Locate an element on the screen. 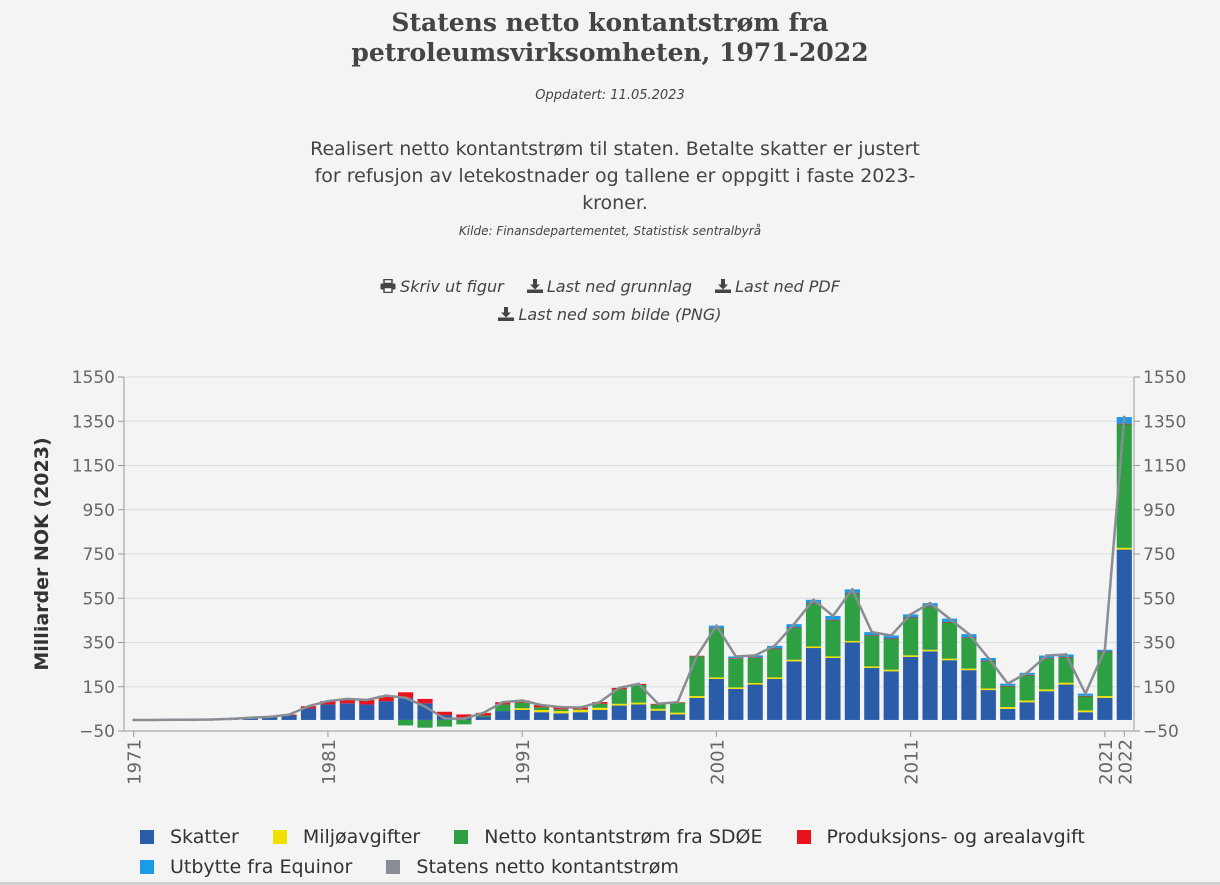  bar-skatter-2016 is located at coordinates (1008, 714).